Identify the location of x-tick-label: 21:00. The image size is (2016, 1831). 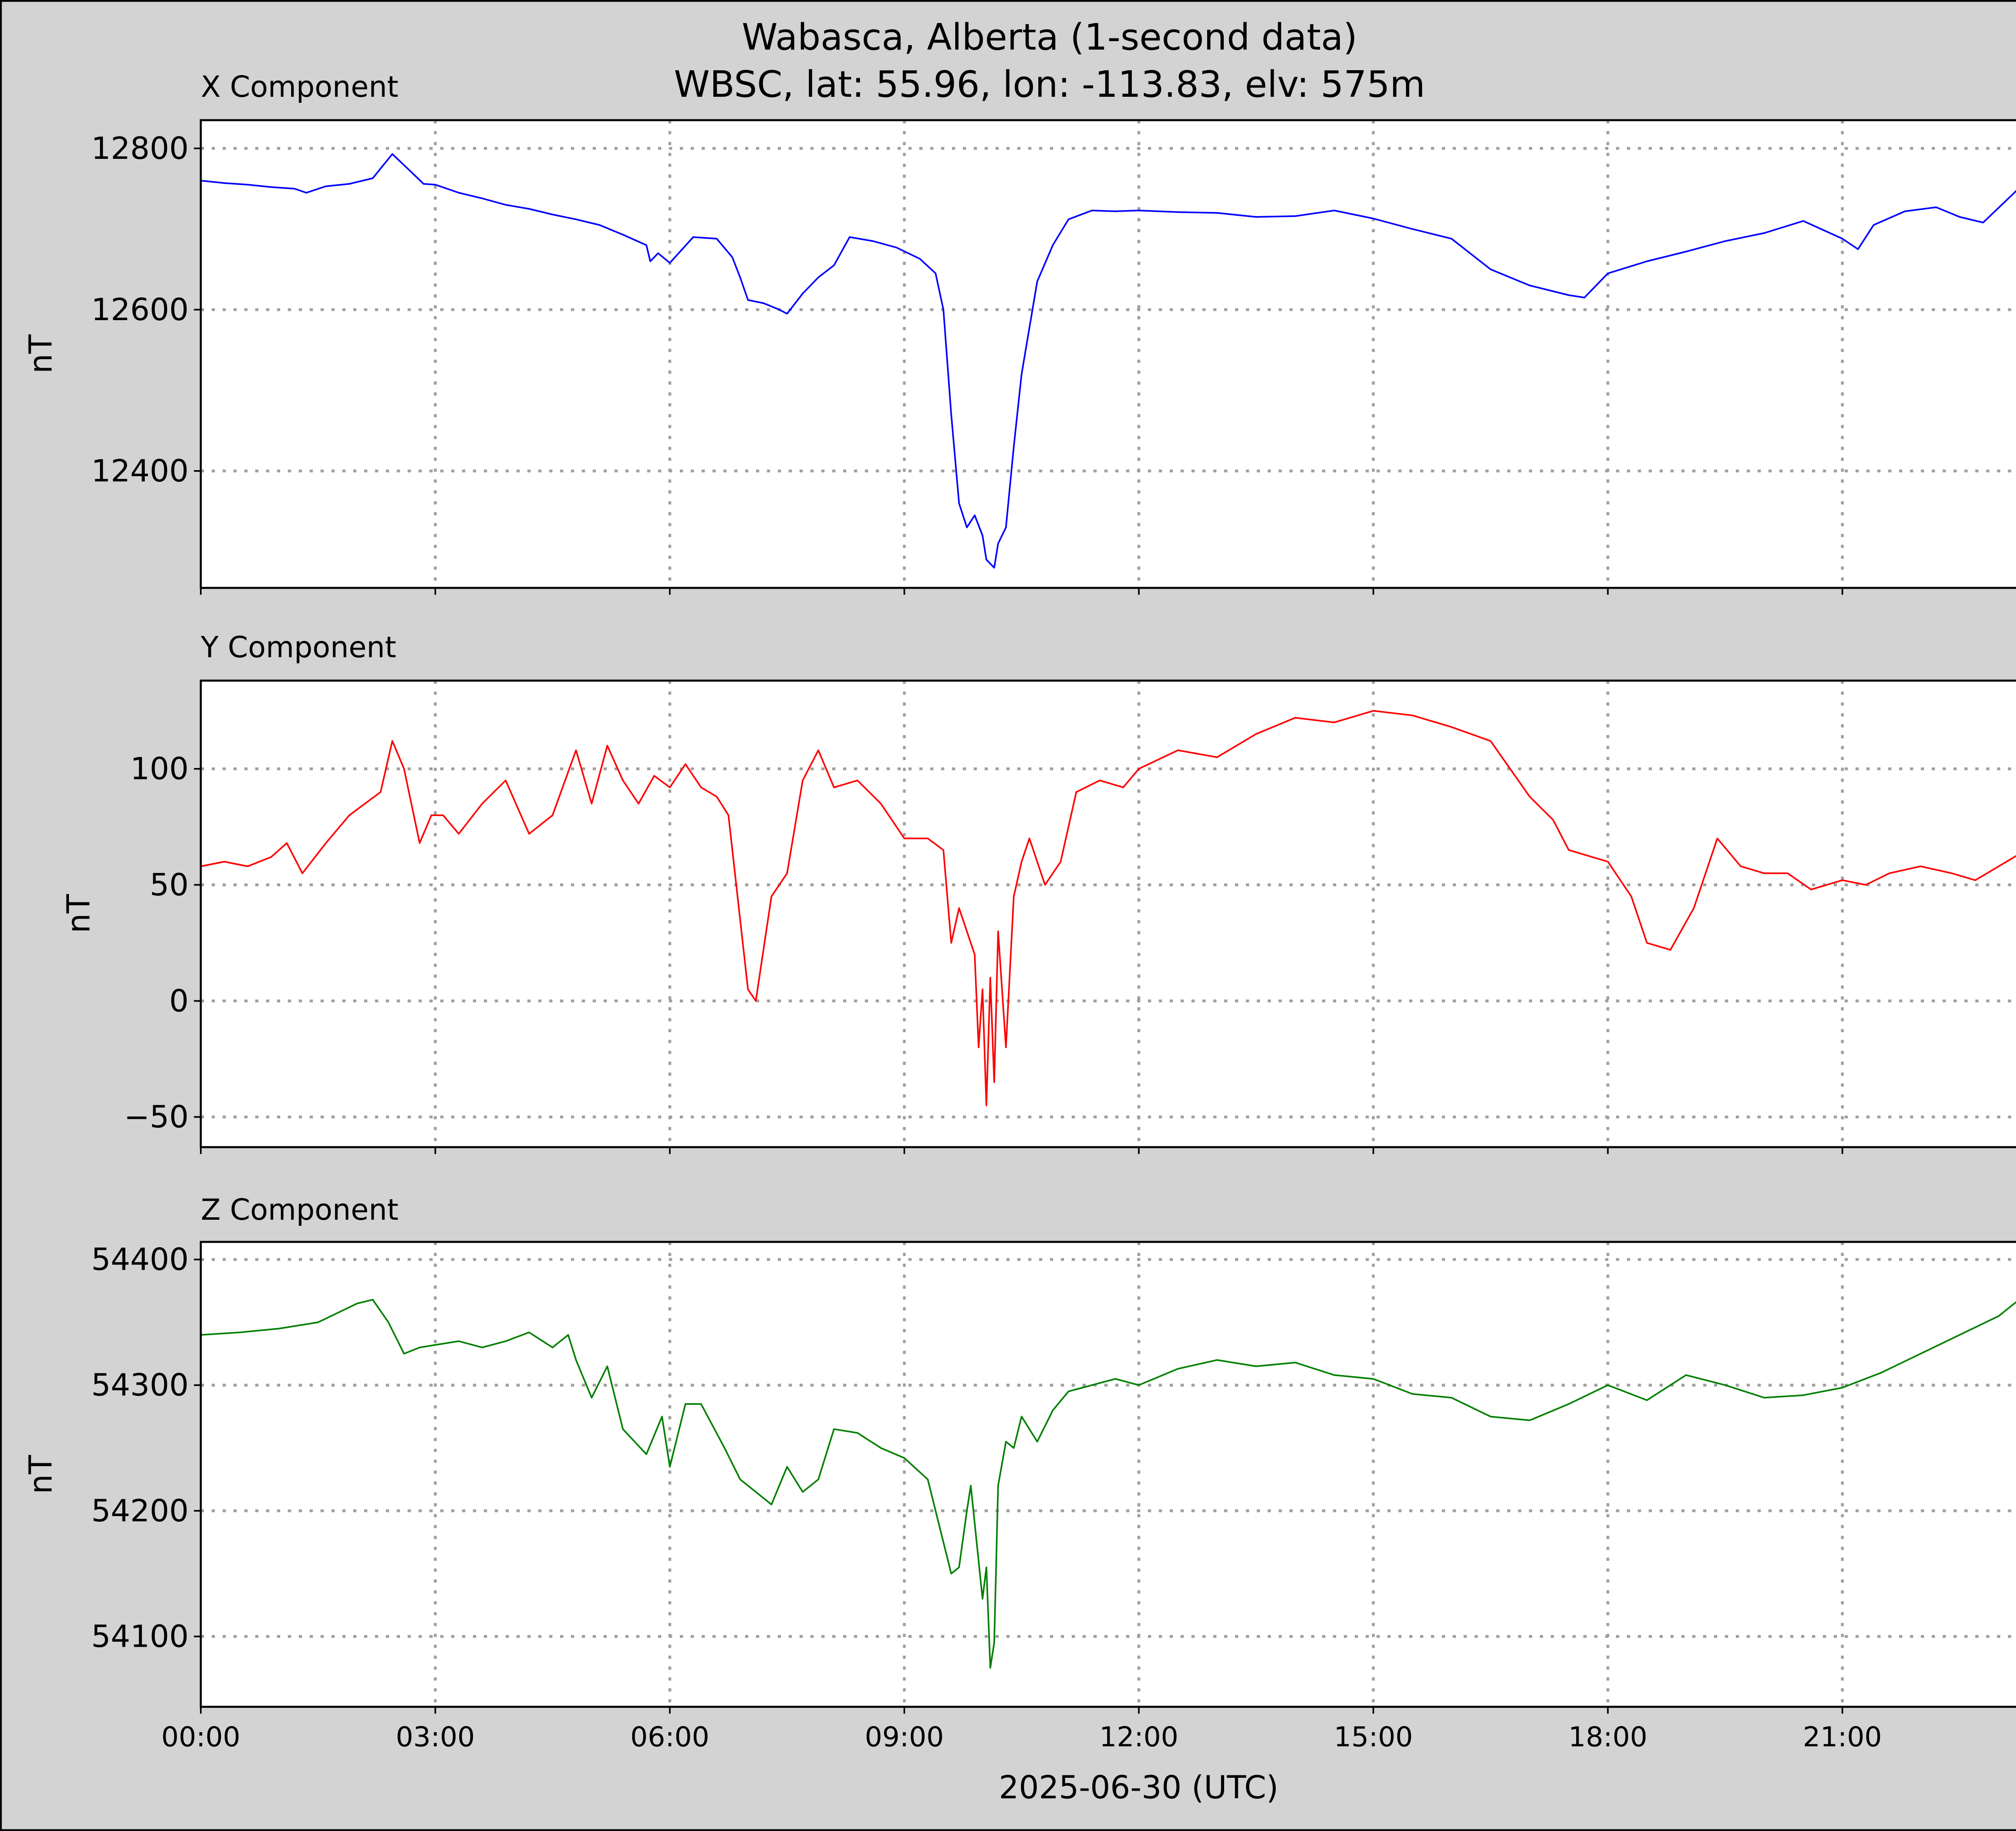
(1842, 1737).